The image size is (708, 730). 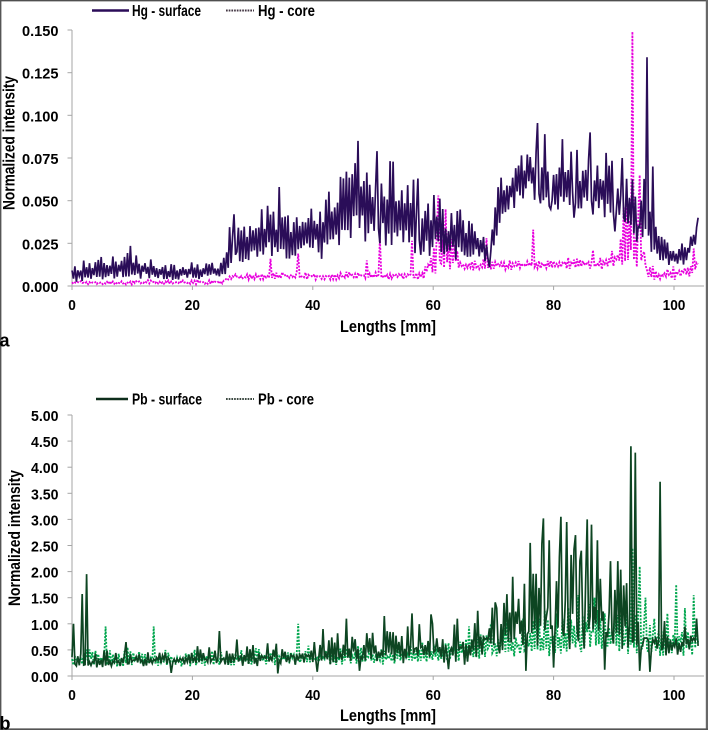 I want to click on svg-text: 3.00, so click(x=45, y=521).